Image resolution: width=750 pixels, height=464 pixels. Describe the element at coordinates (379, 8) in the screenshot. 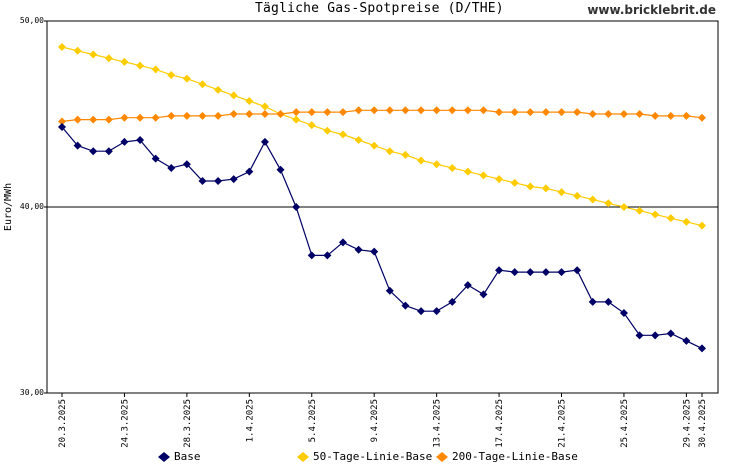

I see `chart-title: Tägliche Gas-Spotpreise (D/THE)` at that location.